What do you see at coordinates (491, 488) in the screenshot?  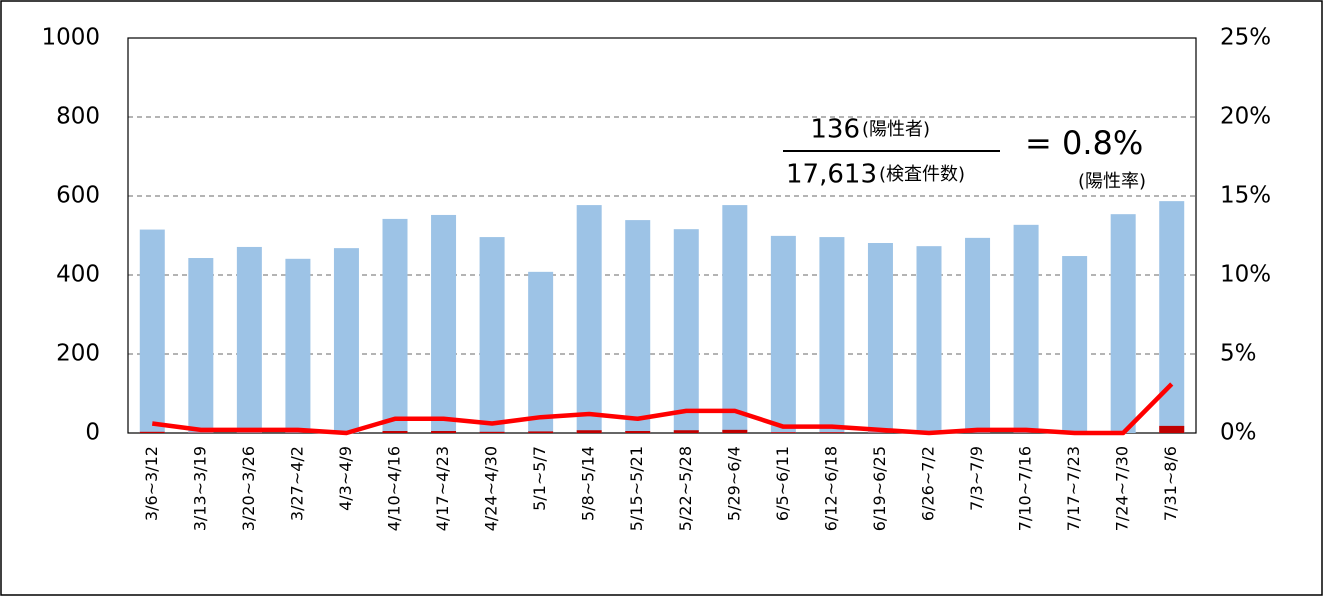 I see `x-tick-label: 4/24~4/30` at bounding box center [491, 488].